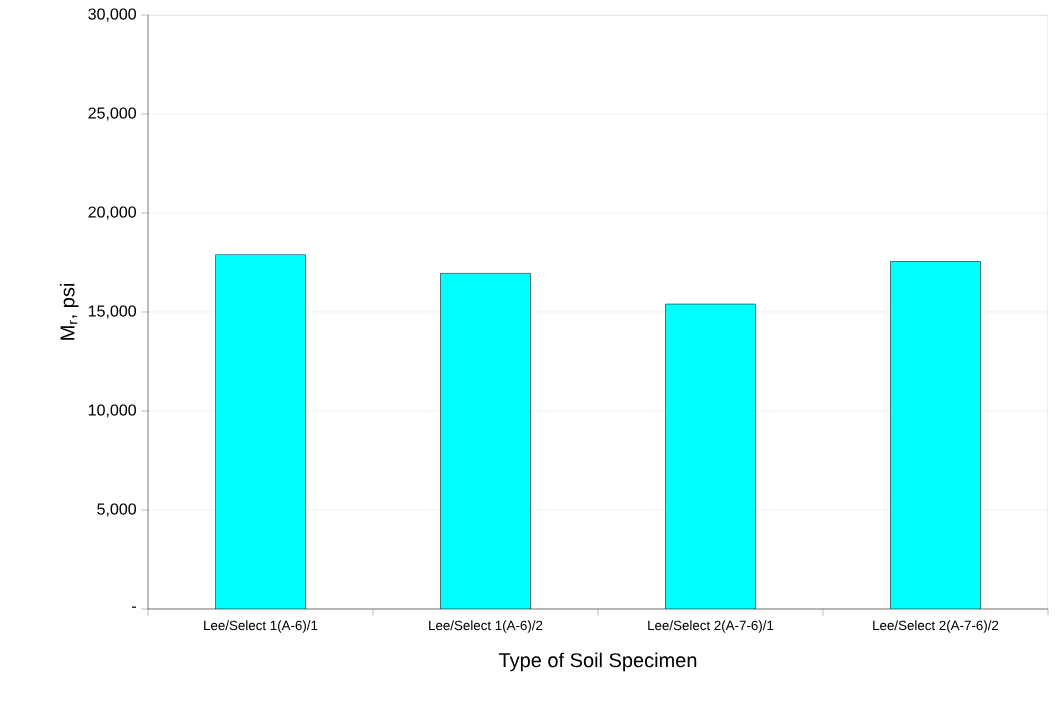 This screenshot has width=1056, height=709. What do you see at coordinates (112, 114) in the screenshot?
I see `y-tick-label: 25,000` at bounding box center [112, 114].